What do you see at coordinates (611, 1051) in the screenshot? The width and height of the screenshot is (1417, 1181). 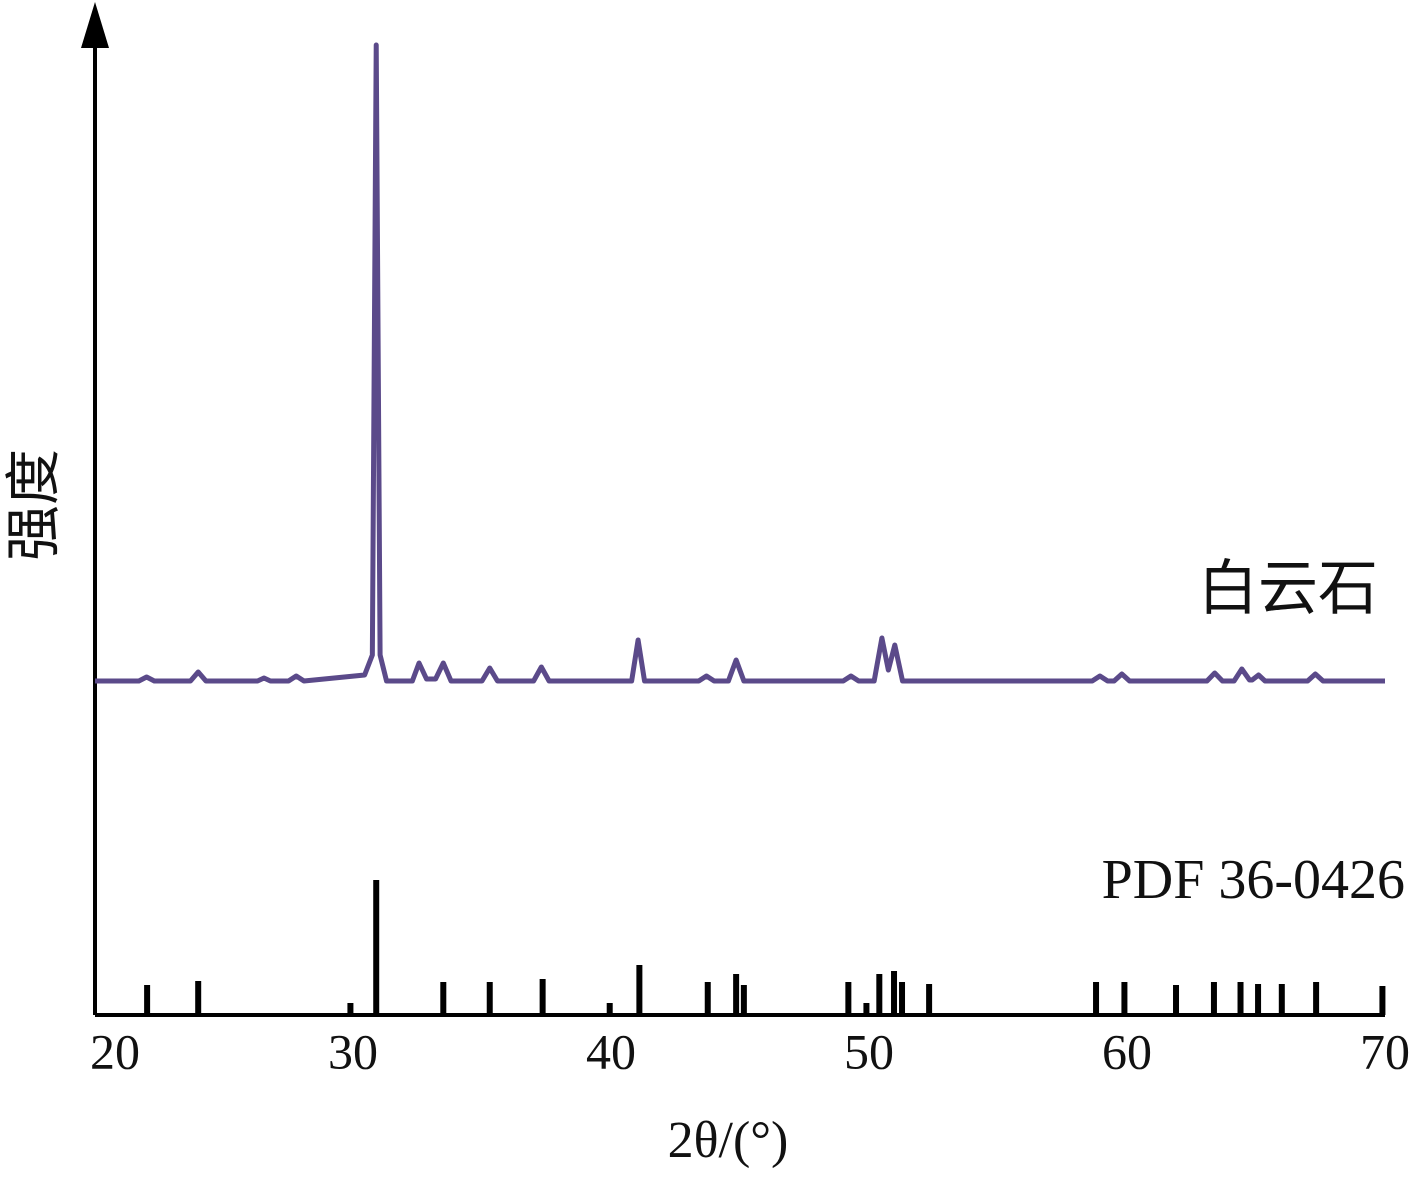 I see `x-tick-label: 40` at bounding box center [611, 1051].